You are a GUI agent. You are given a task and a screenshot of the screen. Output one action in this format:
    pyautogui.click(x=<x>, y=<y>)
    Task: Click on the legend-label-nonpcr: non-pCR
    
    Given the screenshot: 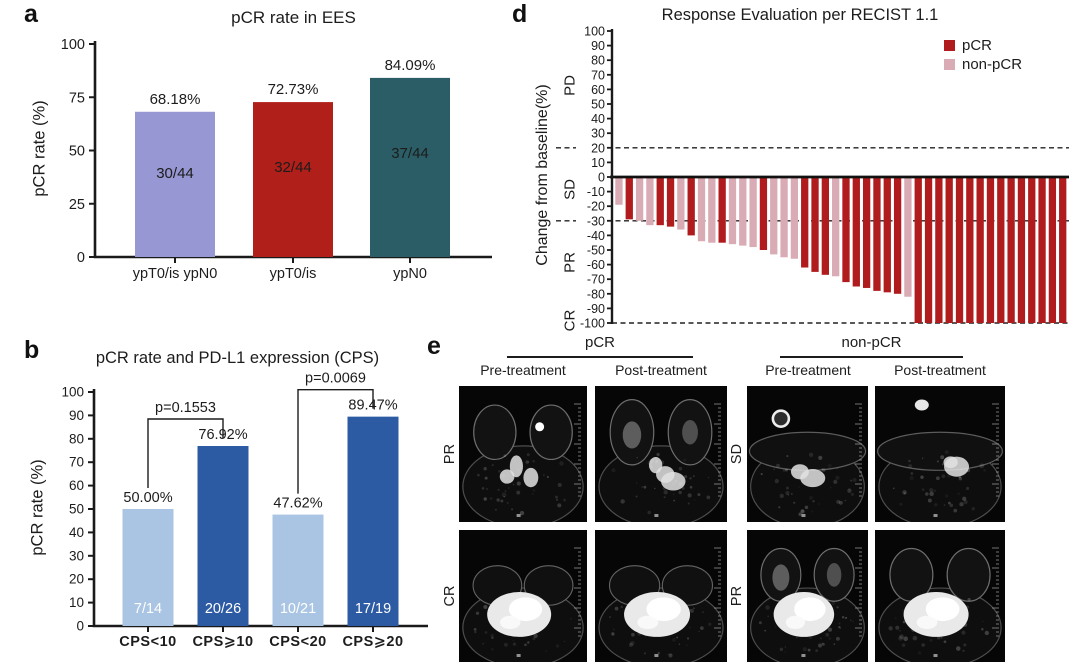 What is the action you would take?
    pyautogui.click(x=992, y=64)
    